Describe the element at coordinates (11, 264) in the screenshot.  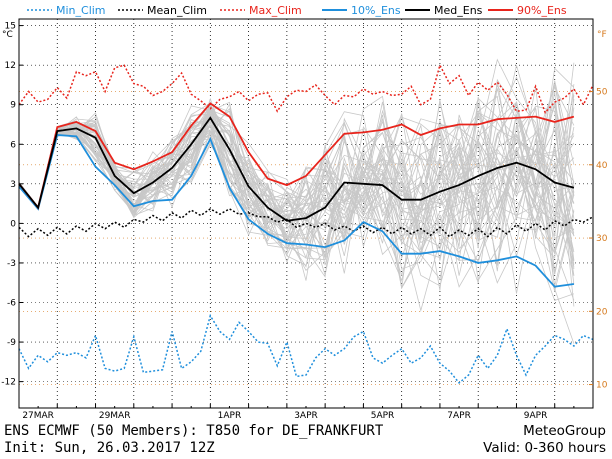
I see `y-tick-label: -3` at that location.